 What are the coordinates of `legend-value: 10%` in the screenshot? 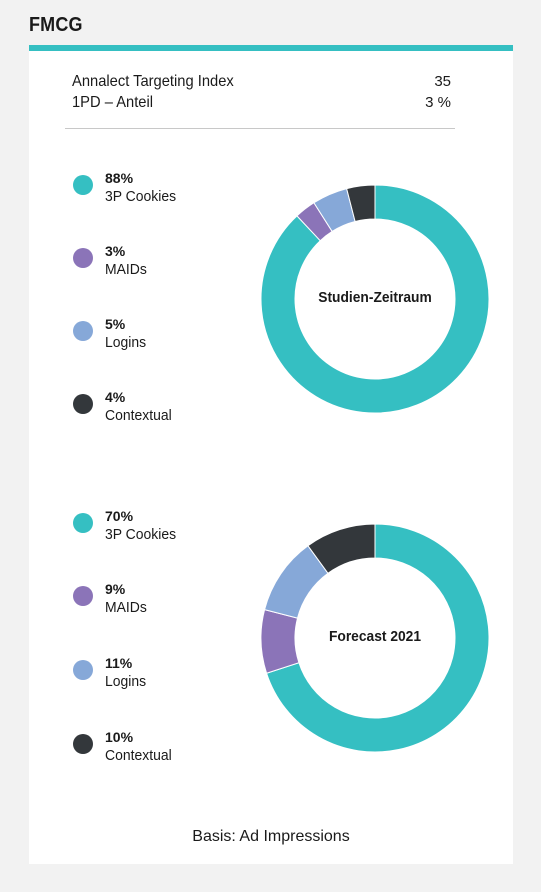 It's located at (119, 737).